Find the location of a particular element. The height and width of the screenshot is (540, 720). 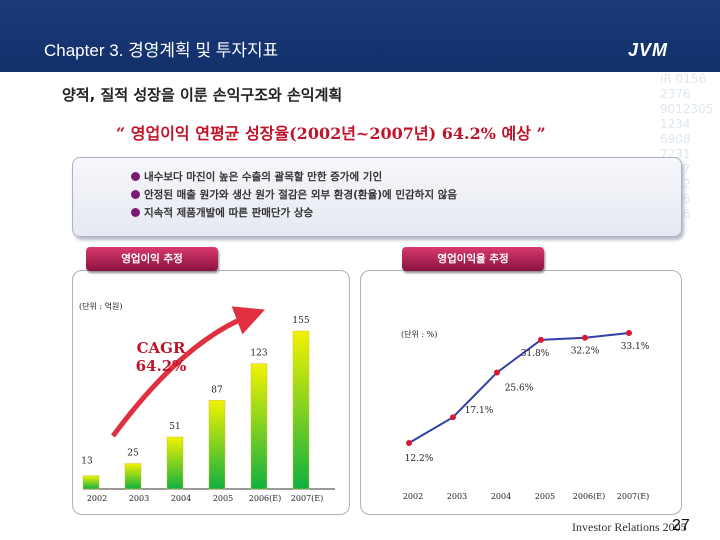

bullet-item: 안정된 매출 원가와 생산 원가 절감은 외부 환경(환율)에 민감하지 않음 is located at coordinates (294, 195).